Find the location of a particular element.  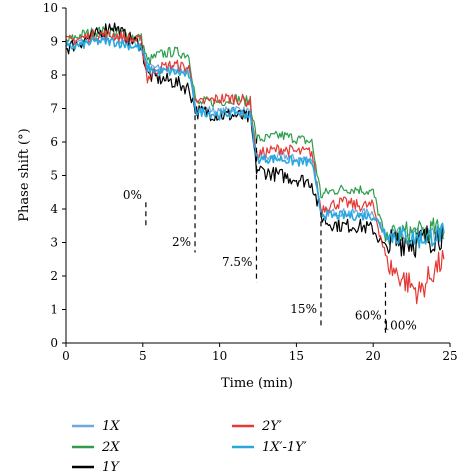

y-tick-label: 7 is located at coordinates (54, 109).